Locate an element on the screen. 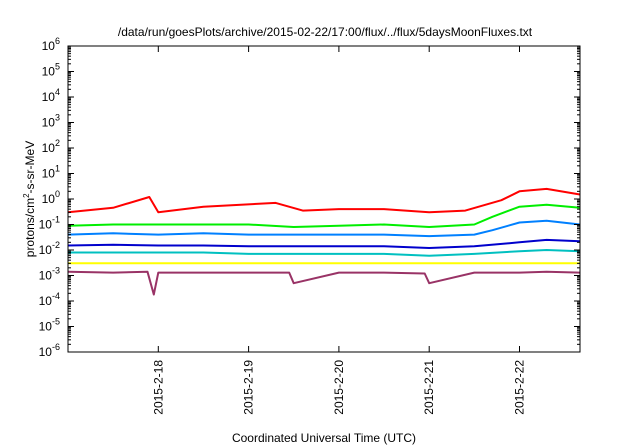 The image size is (640, 448). y-axis-label-rest: -s-sr-MeV is located at coordinates (30, 167).